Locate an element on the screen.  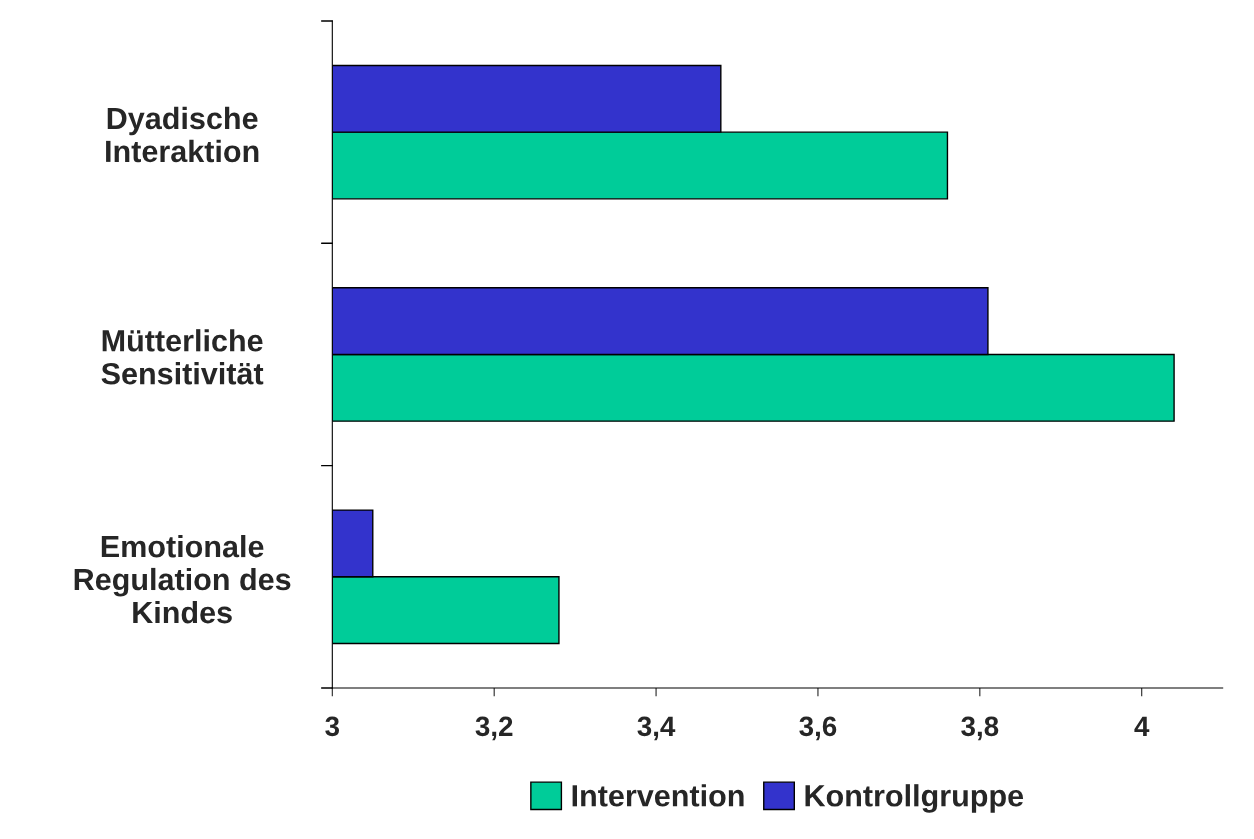
legend-label: Kontrollgruppe is located at coordinates (914, 798).